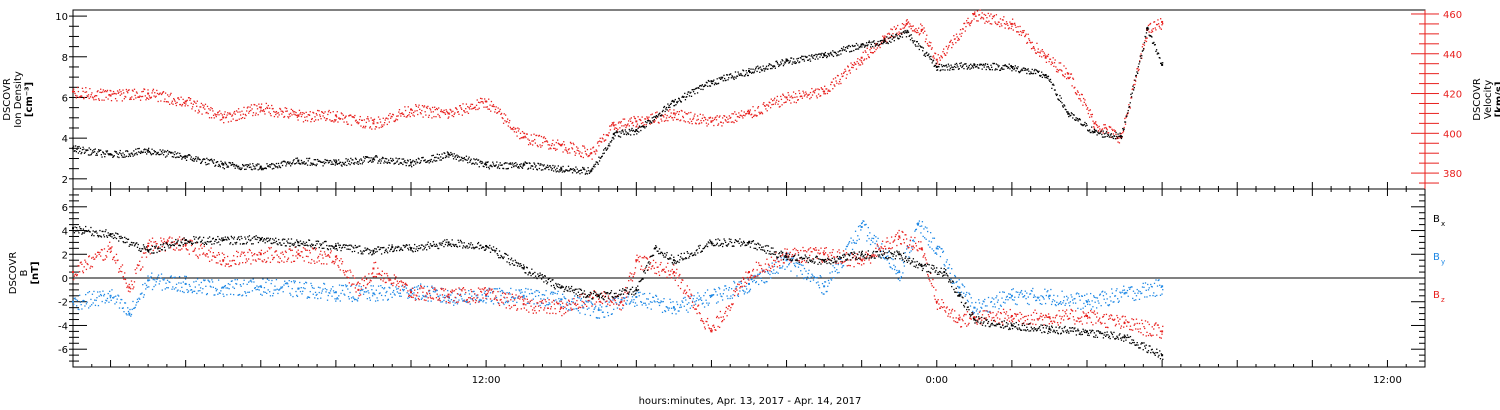 The width and height of the screenshot is (1500, 410). I want to click on velocity-point, so click(148, 93).